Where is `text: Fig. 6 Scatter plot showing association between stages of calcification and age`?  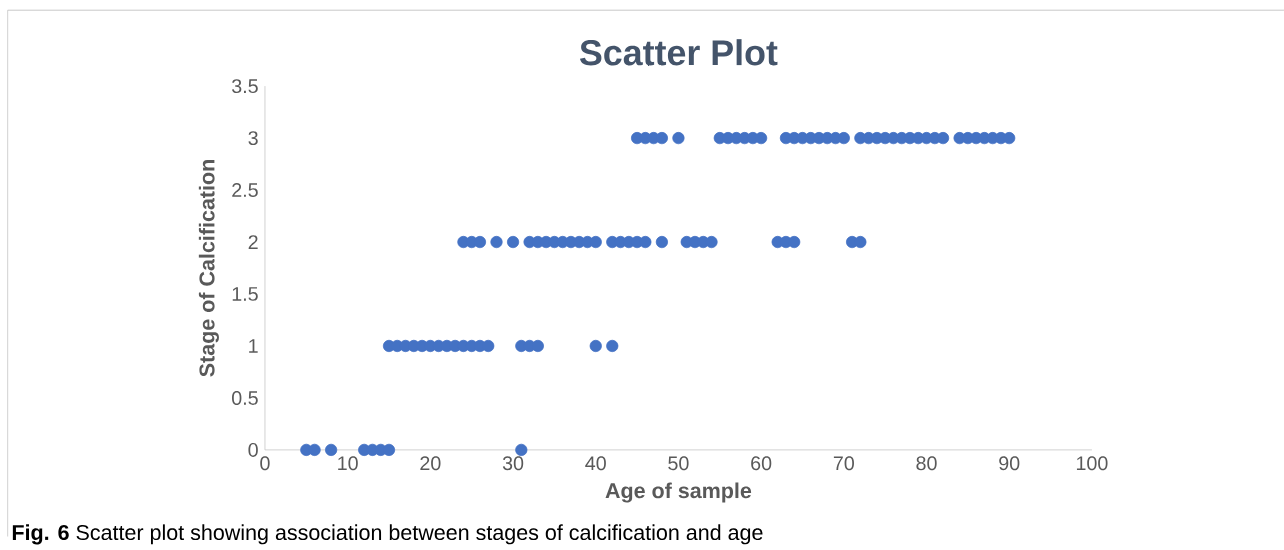
text: Fig. 6 Scatter plot showing association between stages of calcification and age is located at coordinates (387, 534).